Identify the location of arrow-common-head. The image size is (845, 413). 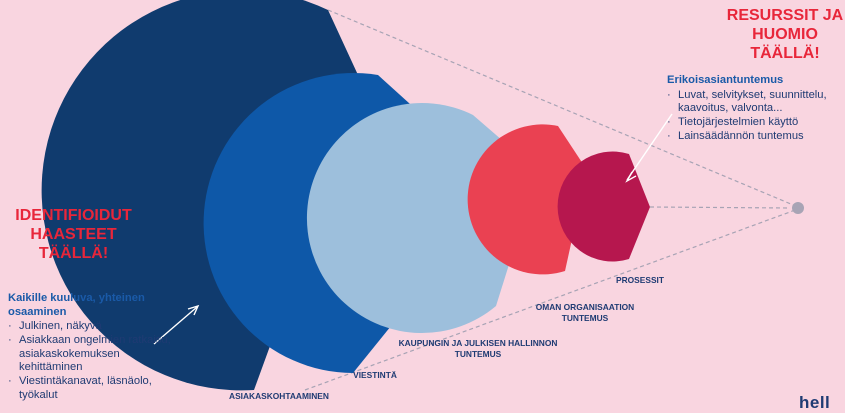
(193, 310).